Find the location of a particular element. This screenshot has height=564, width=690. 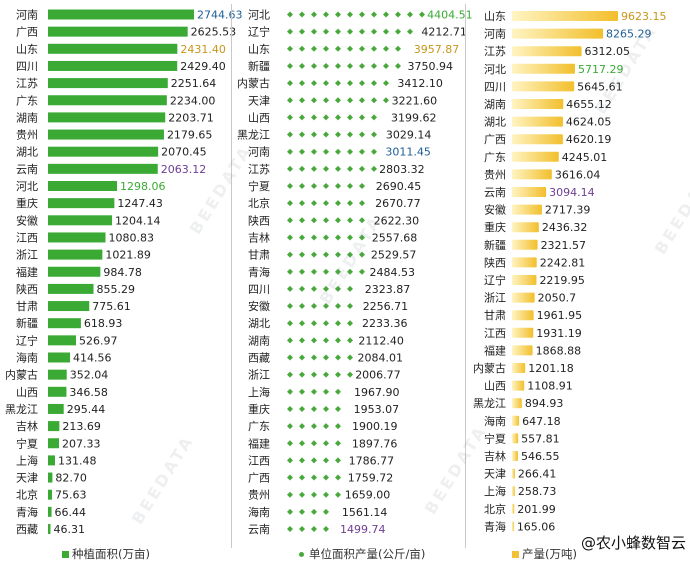

production-value-label: 2321.57 is located at coordinates (564, 245).